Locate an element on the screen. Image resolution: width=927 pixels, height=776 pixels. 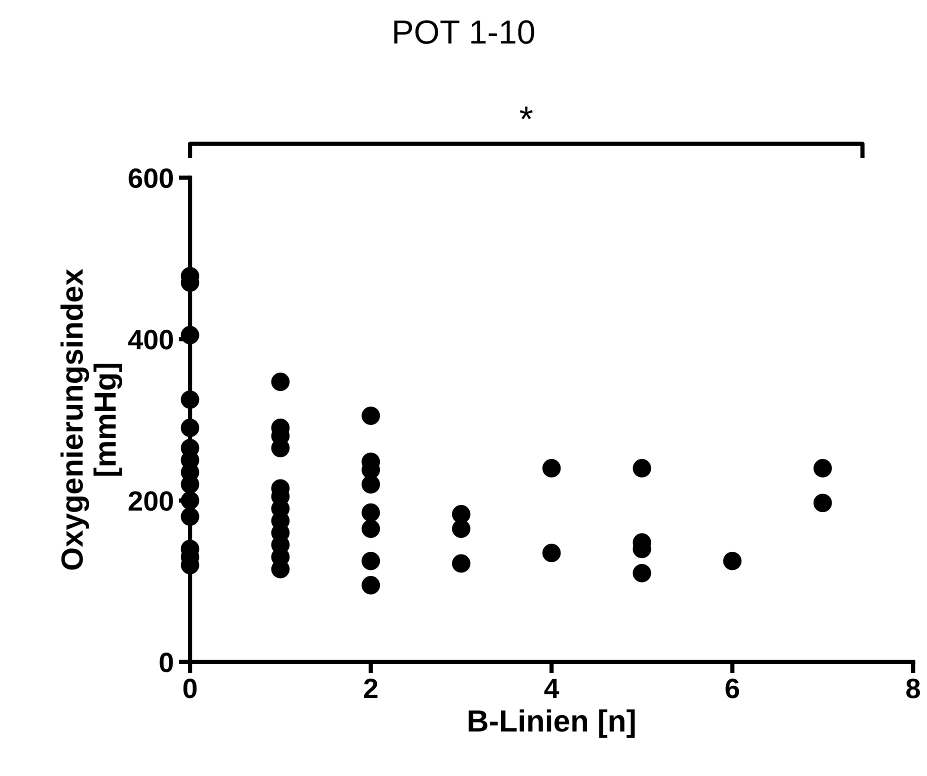
y-tick-label: 400 is located at coordinates (150, 340).